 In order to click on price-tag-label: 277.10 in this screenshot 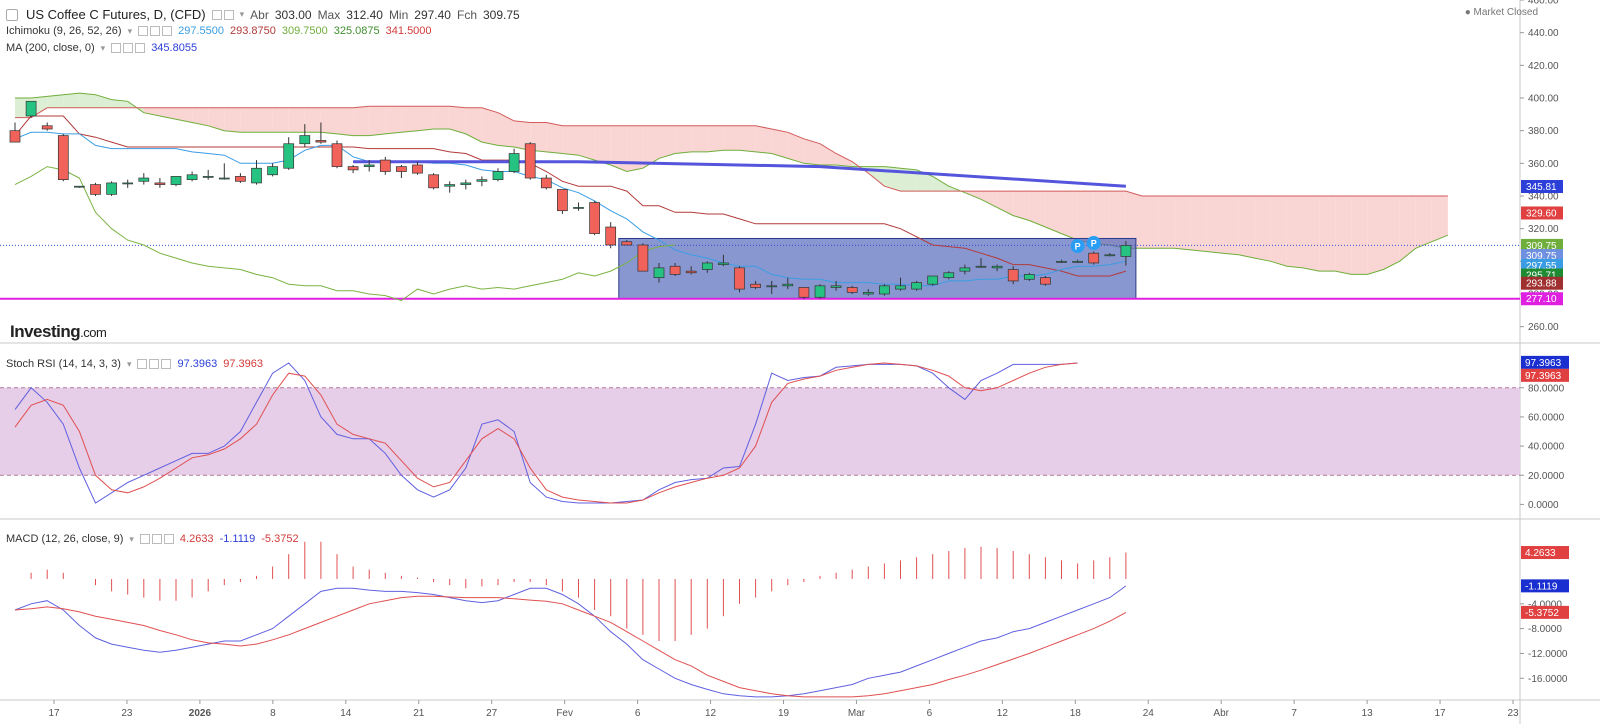, I will do `click(1541, 299)`.